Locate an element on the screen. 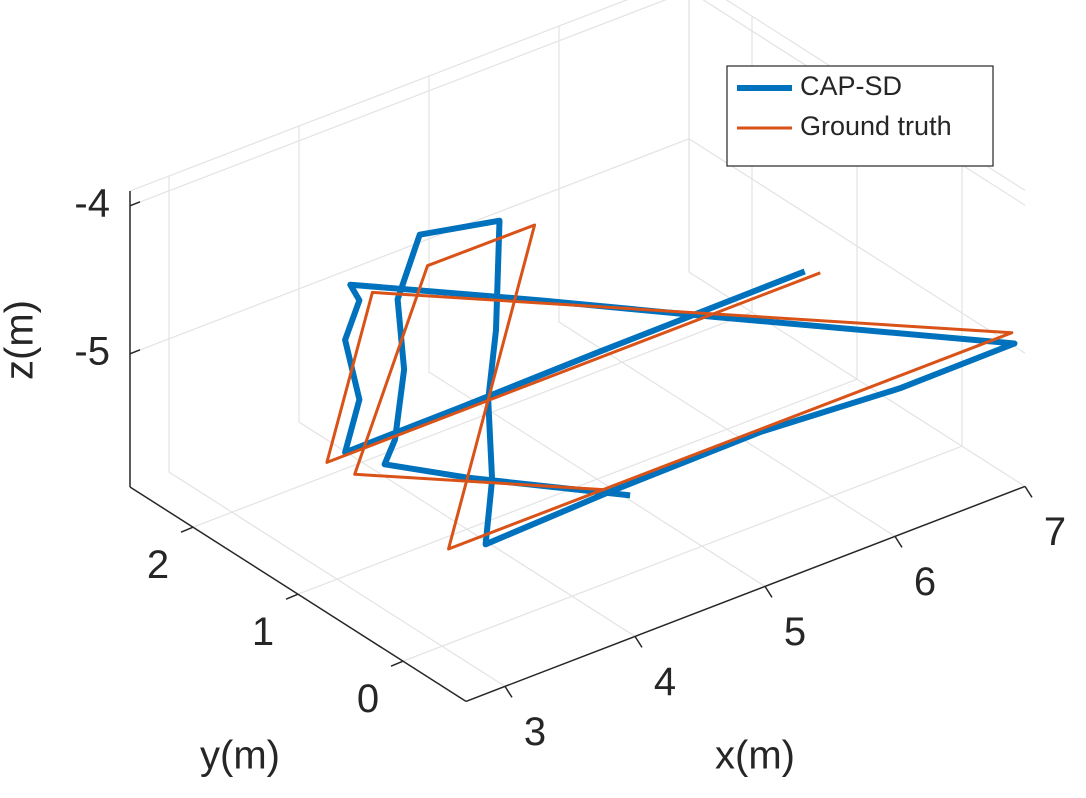 Image resolution: width=1086 pixels, height=798 pixels. y-tick-label: 2 is located at coordinates (158, 565).